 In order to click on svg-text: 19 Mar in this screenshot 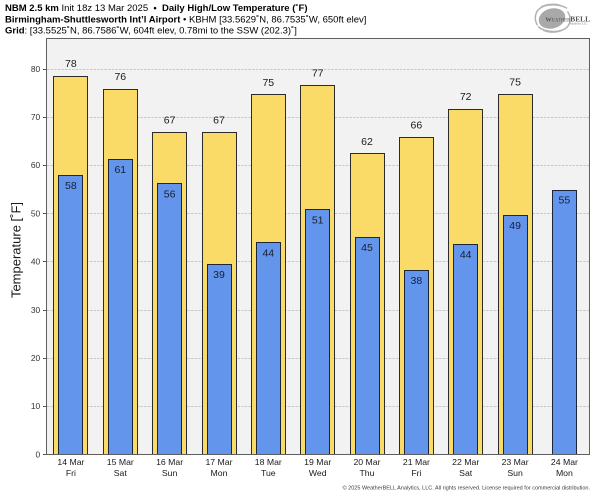, I will do `click(317, 462)`.